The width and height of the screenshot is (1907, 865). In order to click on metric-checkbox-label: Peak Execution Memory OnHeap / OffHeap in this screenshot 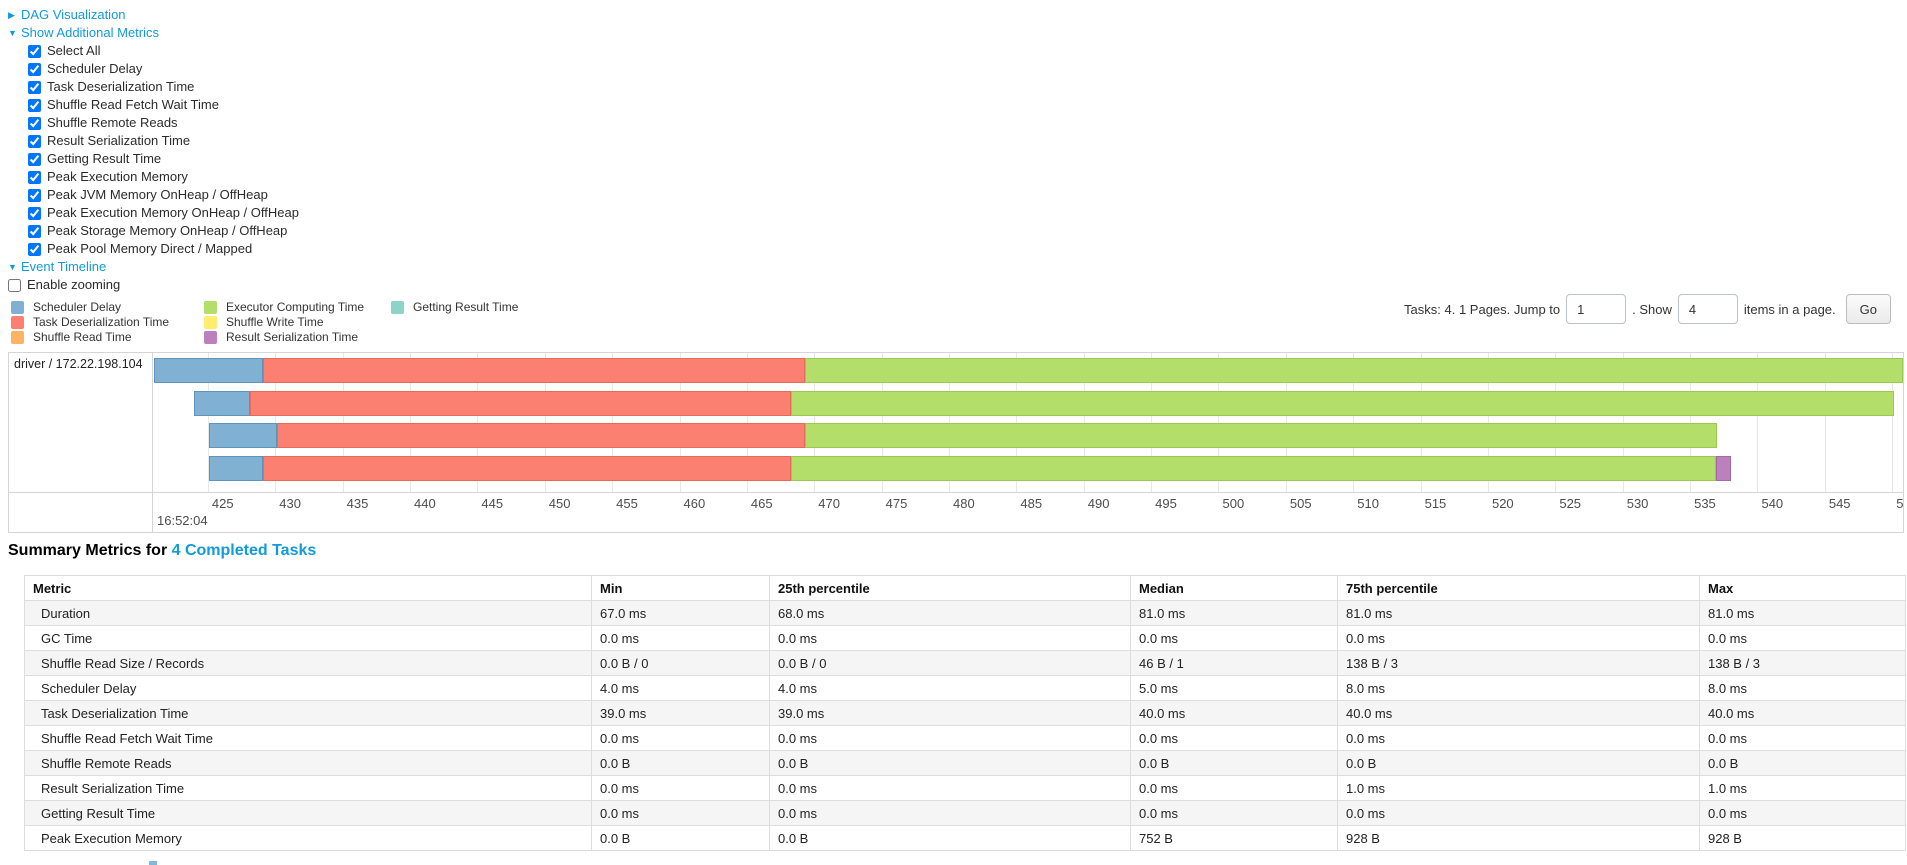, I will do `click(173, 212)`.